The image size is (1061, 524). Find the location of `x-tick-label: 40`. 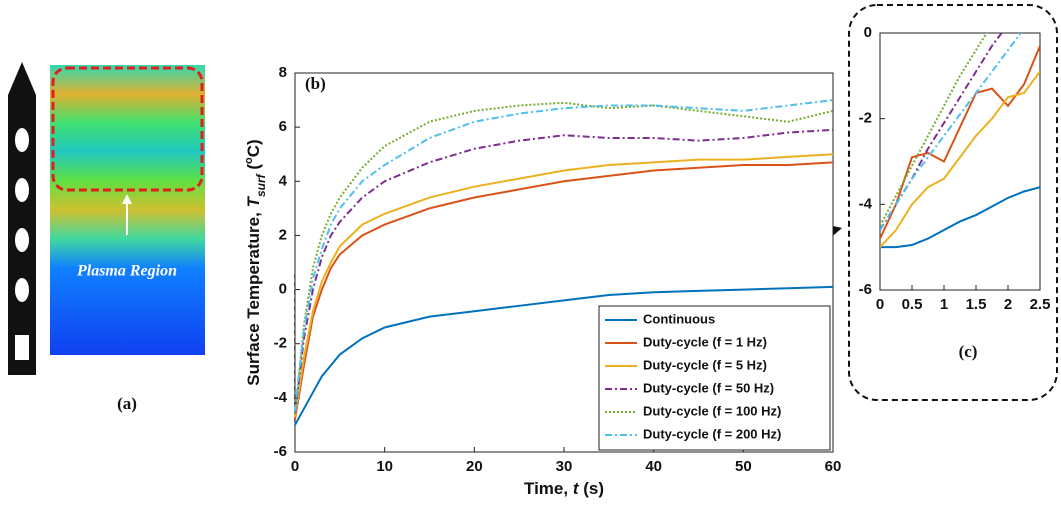

x-tick-label: 40 is located at coordinates (653, 466).